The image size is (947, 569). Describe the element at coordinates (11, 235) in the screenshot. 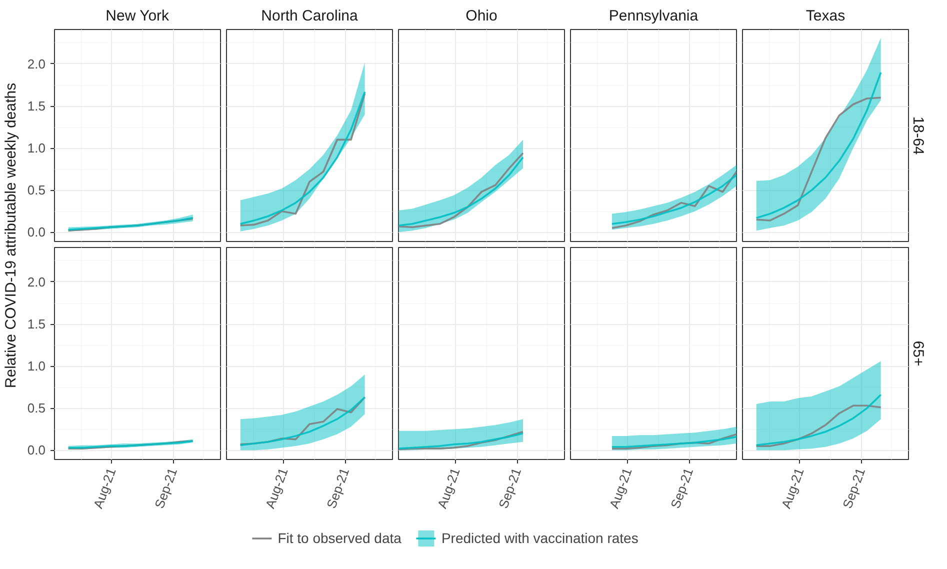

I see `y-axis-title: Relative COVID-19 attributable weekly deaths` at that location.